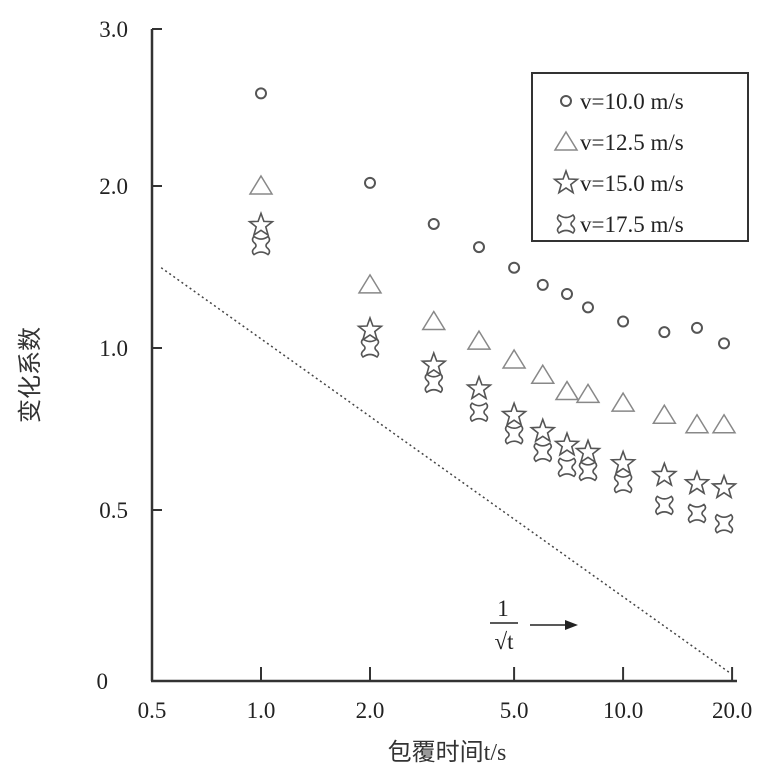  I want to click on y-tick-label: 0, so click(103, 681).